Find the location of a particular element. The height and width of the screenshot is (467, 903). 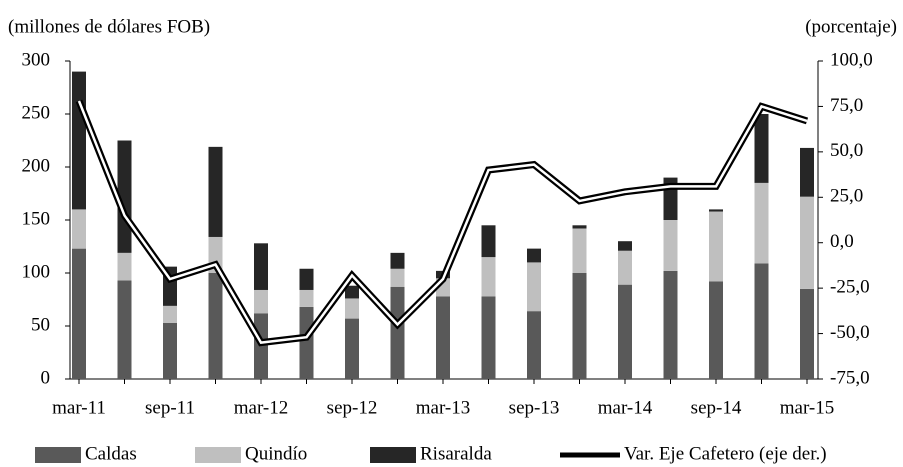

x-tick-label: mar-11 is located at coordinates (79, 407).